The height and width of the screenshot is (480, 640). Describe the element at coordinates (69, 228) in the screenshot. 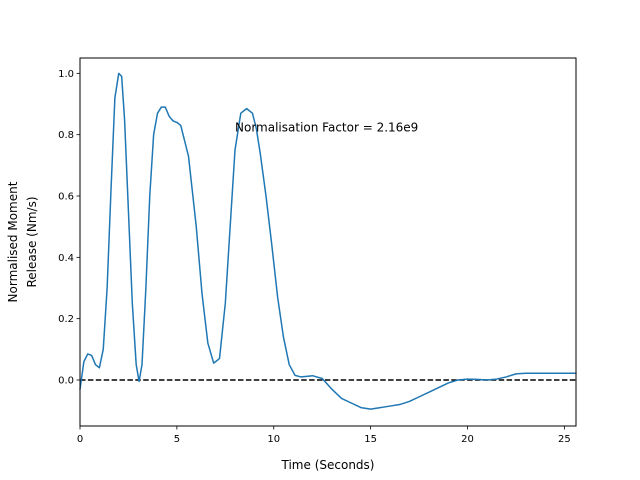

I see `y-axis-ticks: 0.0 0.2 0.4 0.6 0.8 1.0` at that location.